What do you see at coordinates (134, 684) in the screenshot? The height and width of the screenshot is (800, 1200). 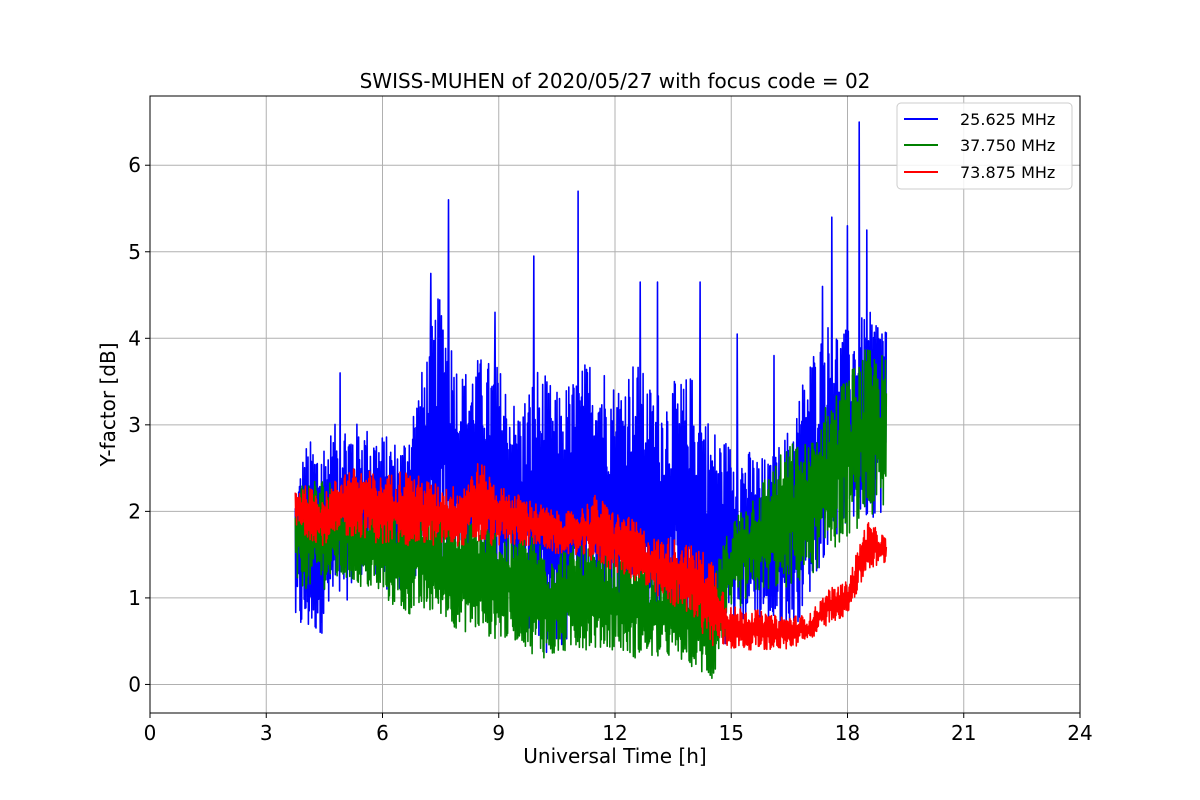 I see `y-tick-label: 0` at bounding box center [134, 684].